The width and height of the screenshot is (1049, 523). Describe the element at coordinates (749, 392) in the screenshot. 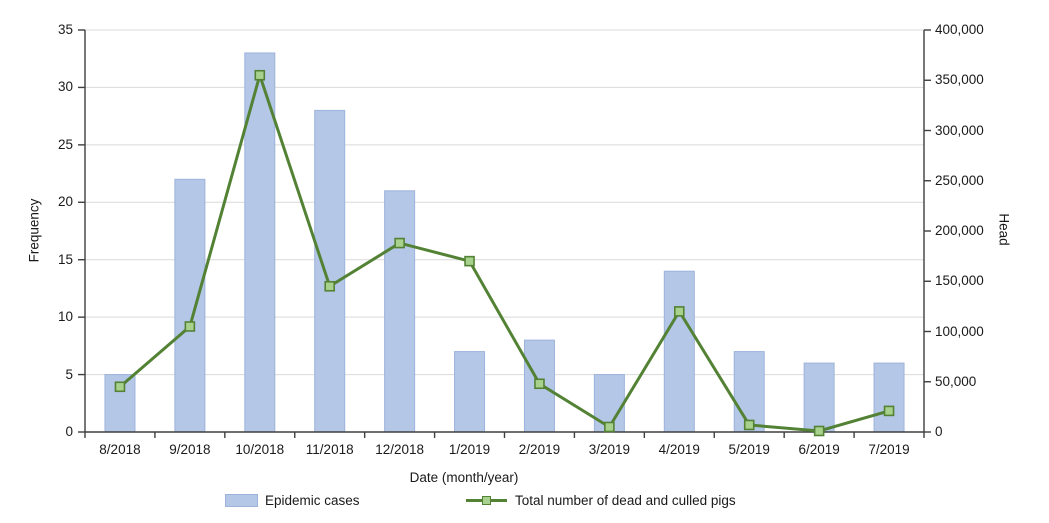

I see `bar-5/2019` at that location.